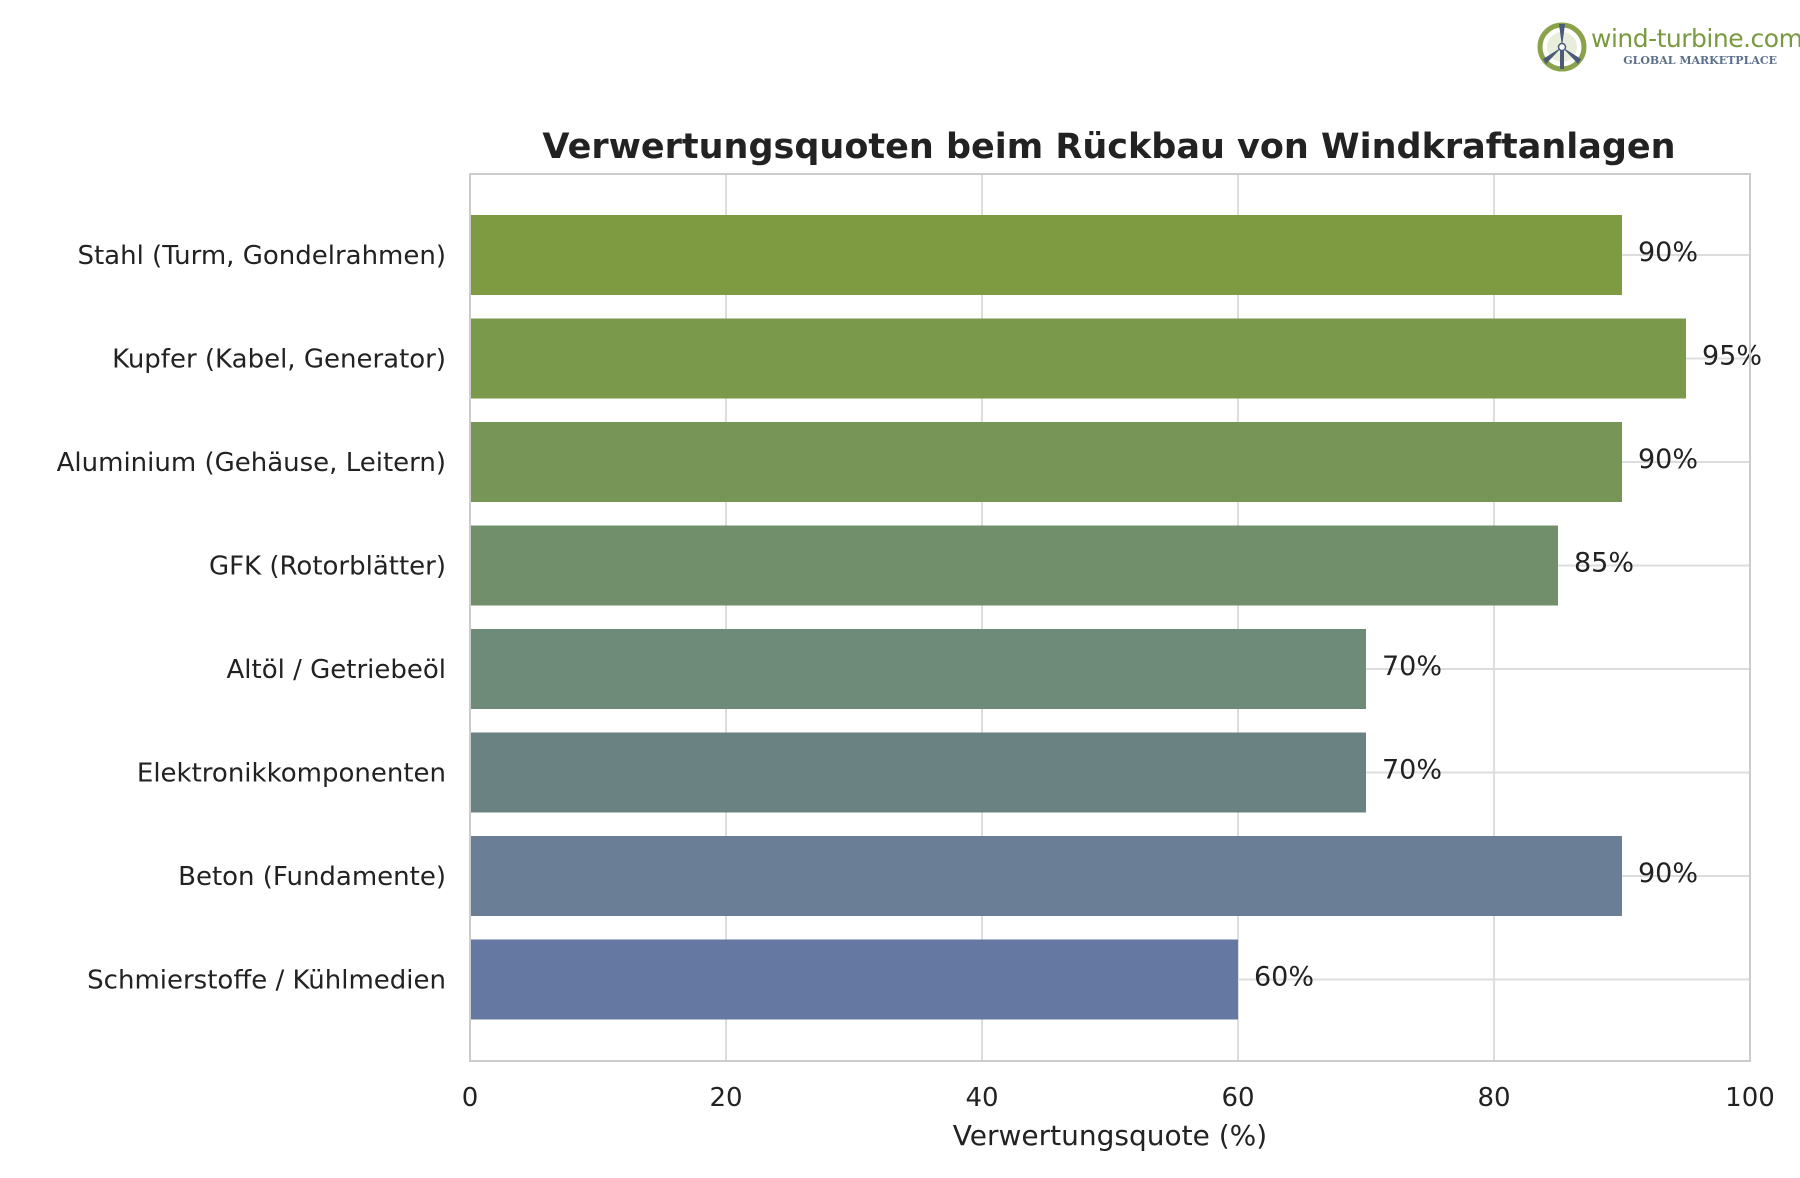  What do you see at coordinates (251, 463) in the screenshot?
I see `y-tick-label: Aluminium (Gehäuse, Leitern)` at bounding box center [251, 463].